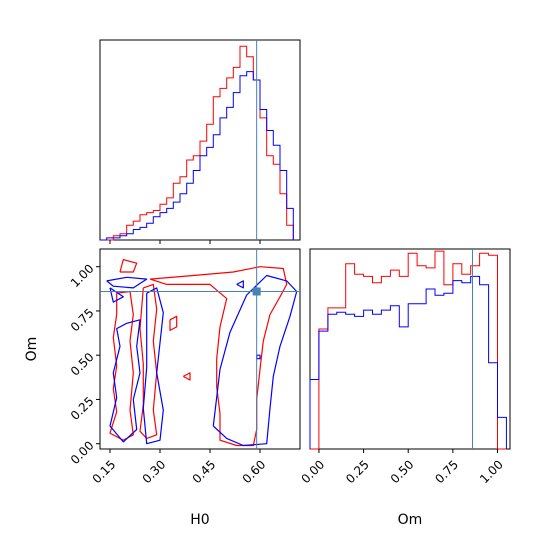  I want to click on x-tick-label: 0.60, so click(254, 471).